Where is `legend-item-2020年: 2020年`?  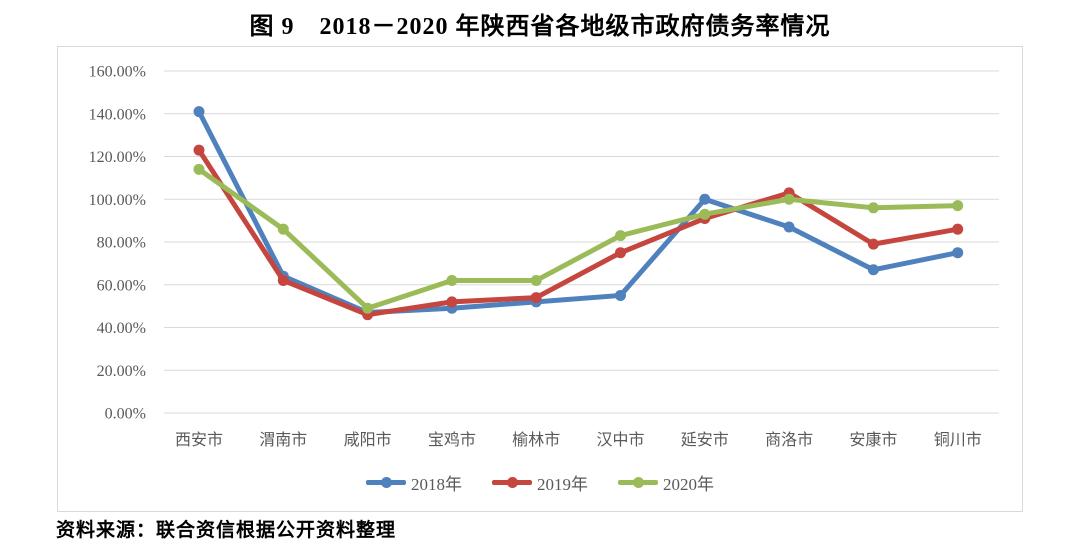 legend-item-2020年: 2020年 is located at coordinates (666, 482).